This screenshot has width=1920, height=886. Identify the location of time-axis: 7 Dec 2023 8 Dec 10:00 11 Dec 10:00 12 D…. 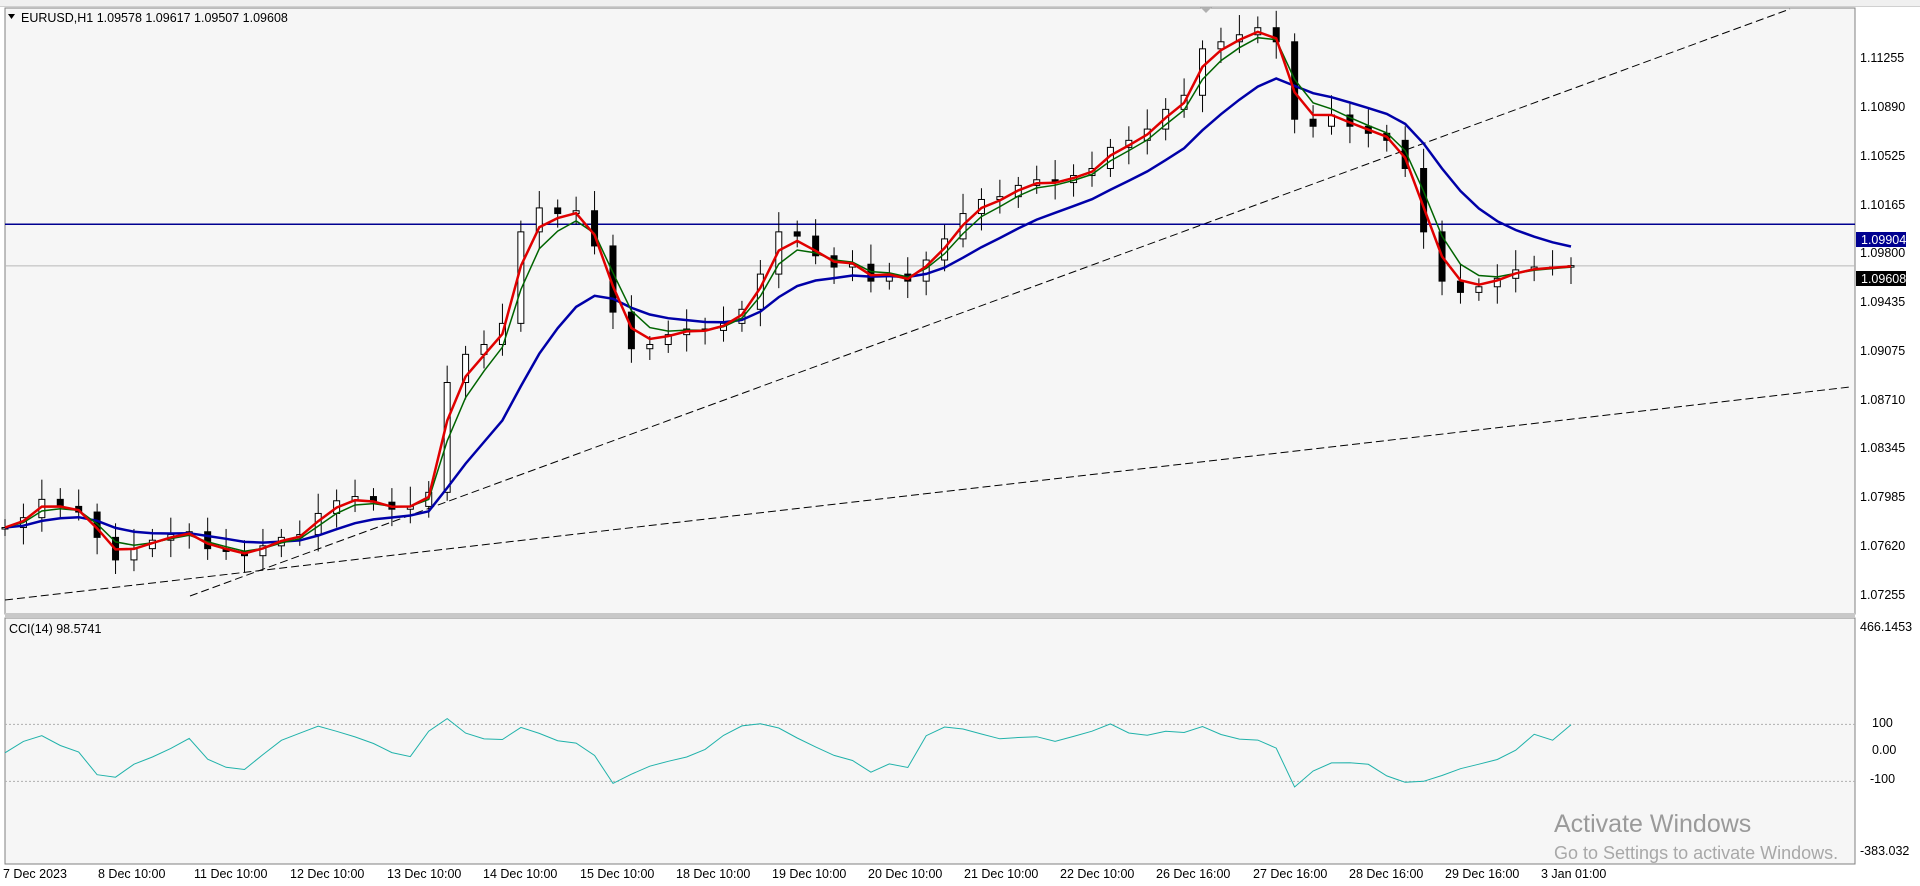
(804, 874).